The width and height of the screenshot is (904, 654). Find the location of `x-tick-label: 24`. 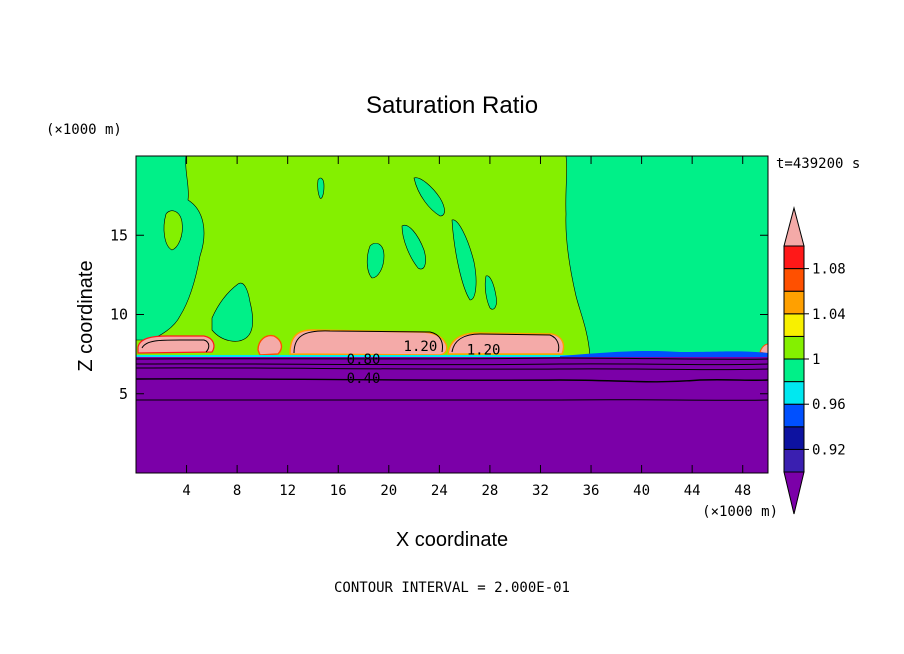

x-tick-label: 24 is located at coordinates (439, 491).